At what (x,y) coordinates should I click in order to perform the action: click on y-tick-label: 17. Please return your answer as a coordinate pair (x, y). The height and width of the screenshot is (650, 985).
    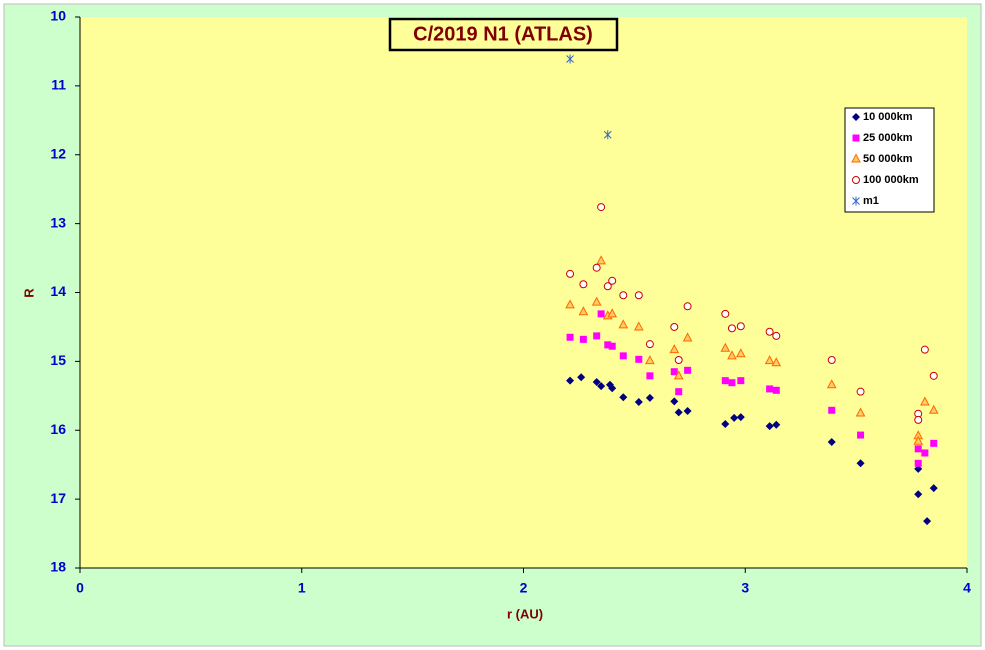
    Looking at the image, I should click on (58, 498).